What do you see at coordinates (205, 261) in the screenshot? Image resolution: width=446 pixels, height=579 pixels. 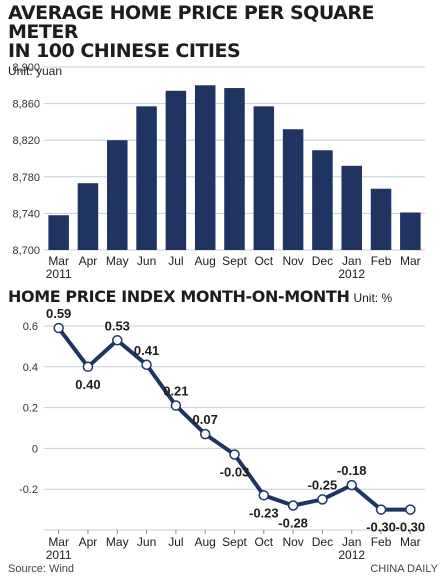 I see `bar-xtick-label: Aug` at bounding box center [205, 261].